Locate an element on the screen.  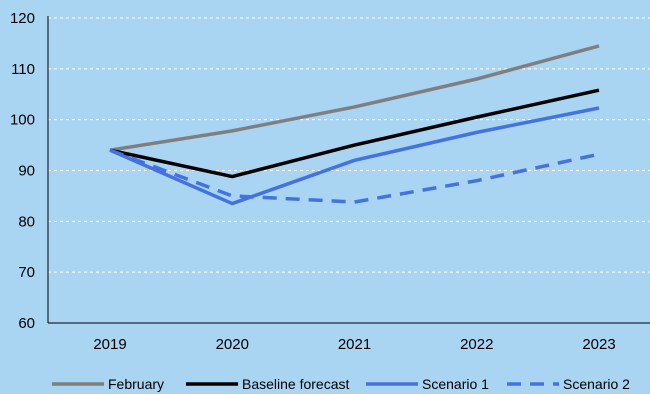
legend-label: Scenario 1 is located at coordinates (455, 384).